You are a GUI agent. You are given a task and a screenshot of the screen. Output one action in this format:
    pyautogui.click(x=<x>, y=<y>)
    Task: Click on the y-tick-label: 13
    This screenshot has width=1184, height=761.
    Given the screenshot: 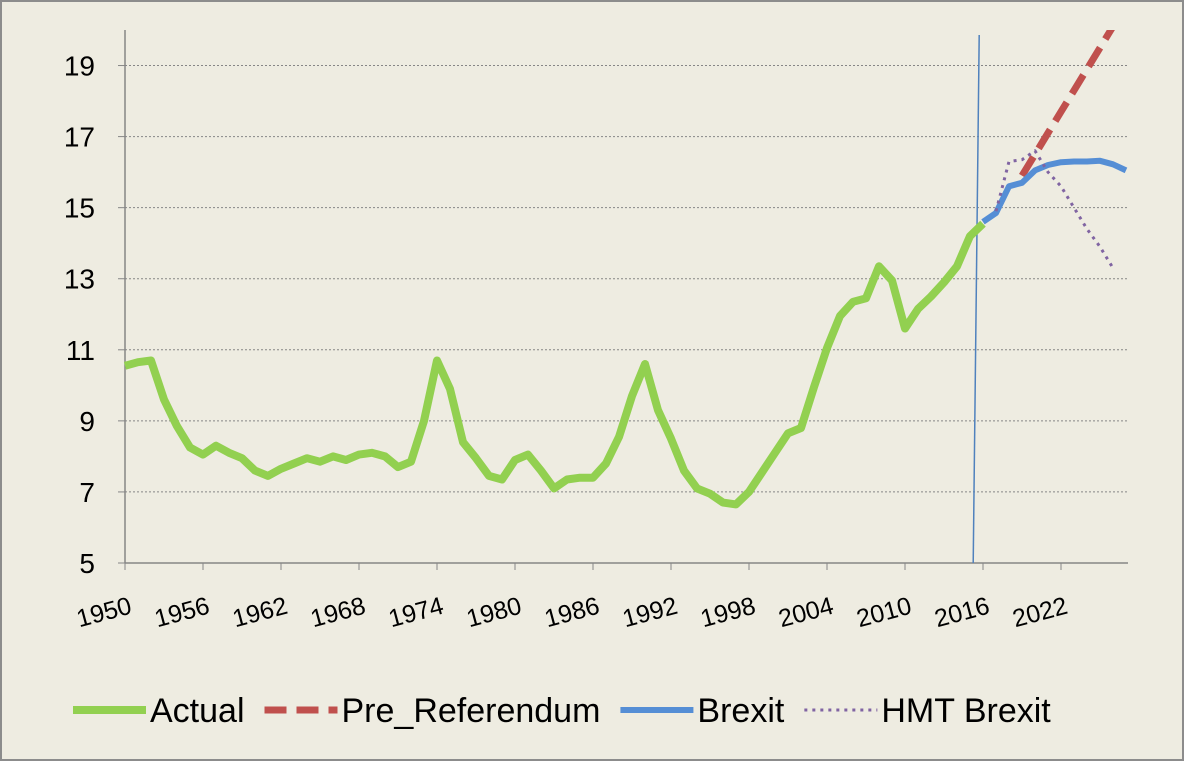 What is the action you would take?
    pyautogui.click(x=79, y=279)
    